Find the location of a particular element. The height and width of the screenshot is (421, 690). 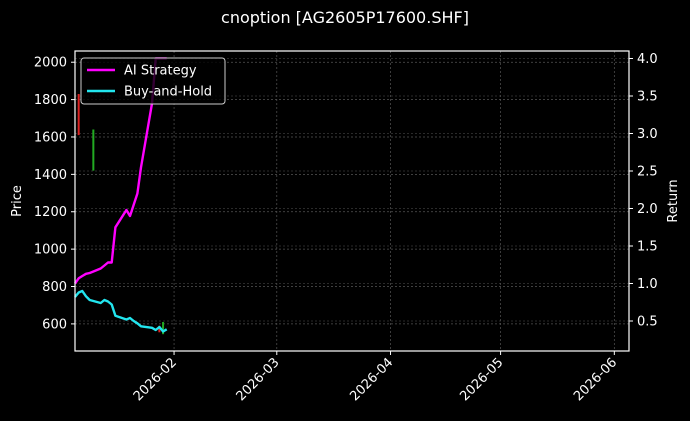

right-tick-label: 1.5 is located at coordinates (647, 247).